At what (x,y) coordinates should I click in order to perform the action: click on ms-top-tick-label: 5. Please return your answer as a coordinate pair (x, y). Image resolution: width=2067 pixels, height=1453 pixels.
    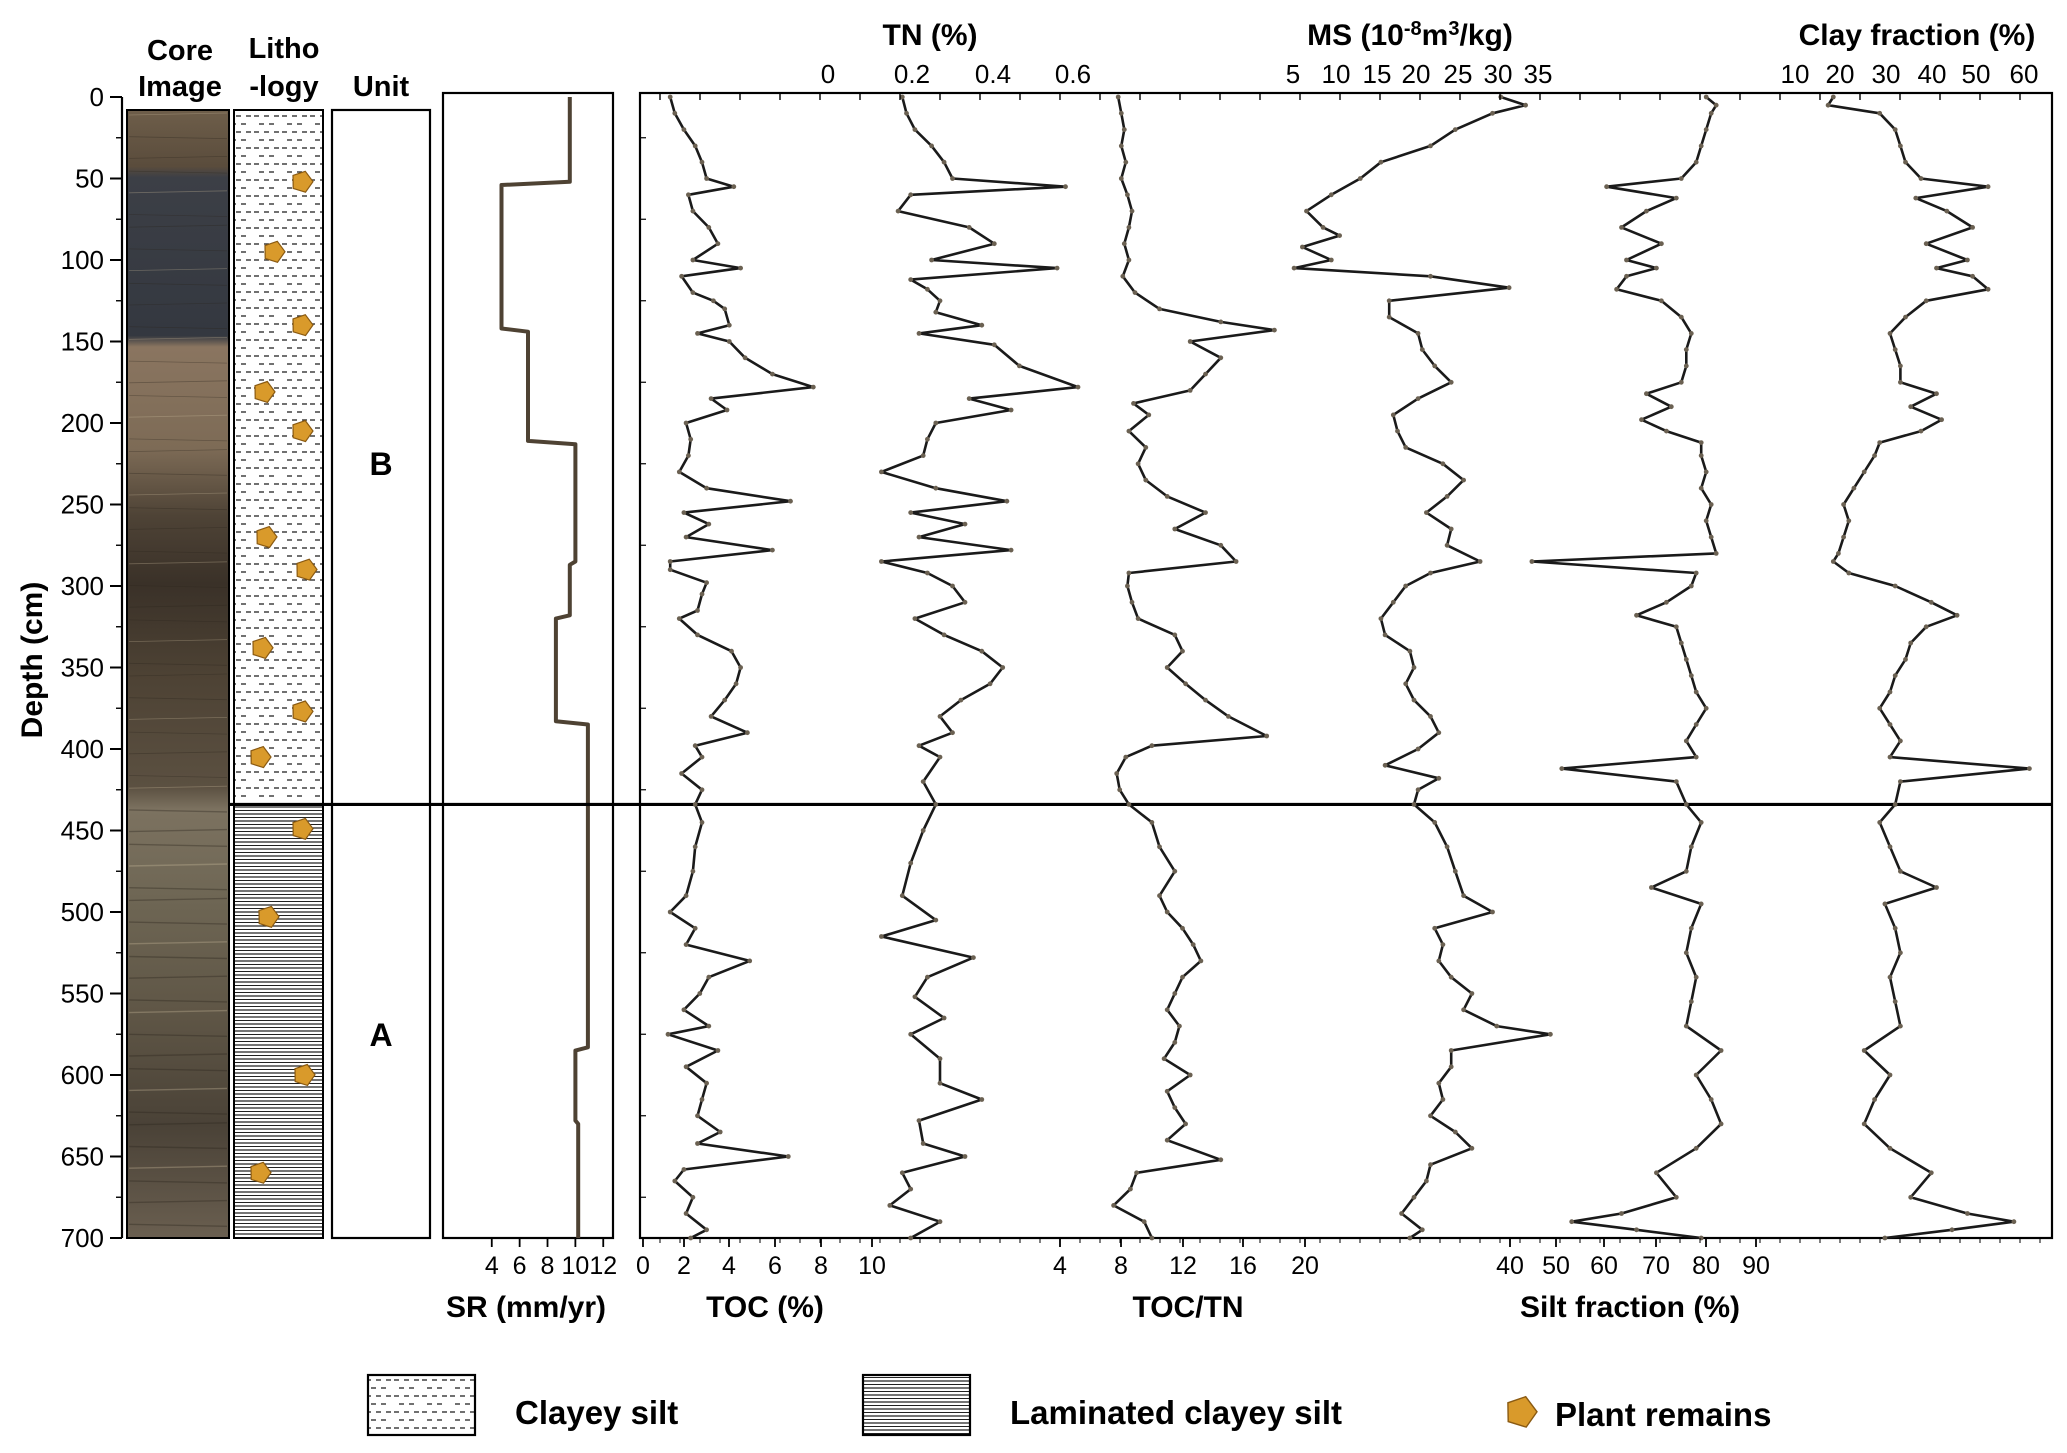
    Looking at the image, I should click on (1293, 74).